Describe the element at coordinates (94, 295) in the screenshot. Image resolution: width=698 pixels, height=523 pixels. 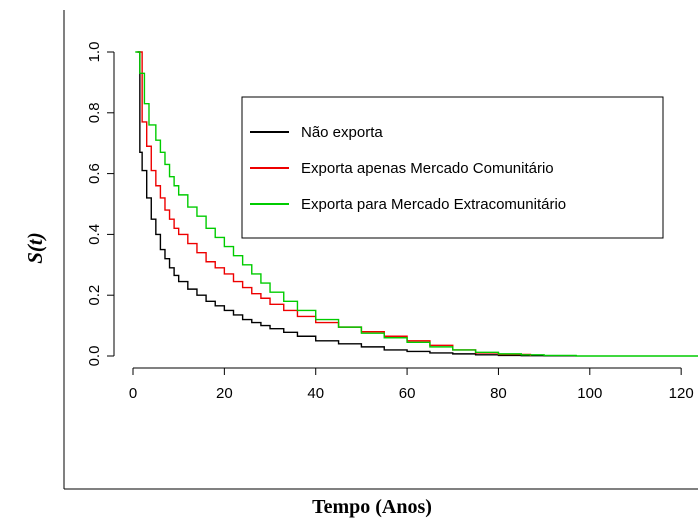
I see `y-tick-label: 0.2` at that location.